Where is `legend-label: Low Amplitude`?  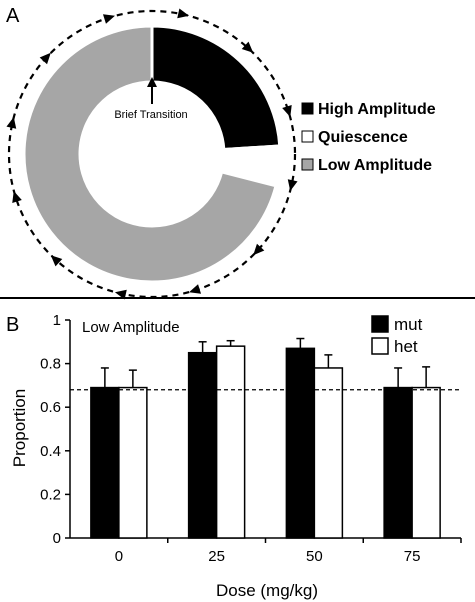 legend-label: Low Amplitude is located at coordinates (375, 165).